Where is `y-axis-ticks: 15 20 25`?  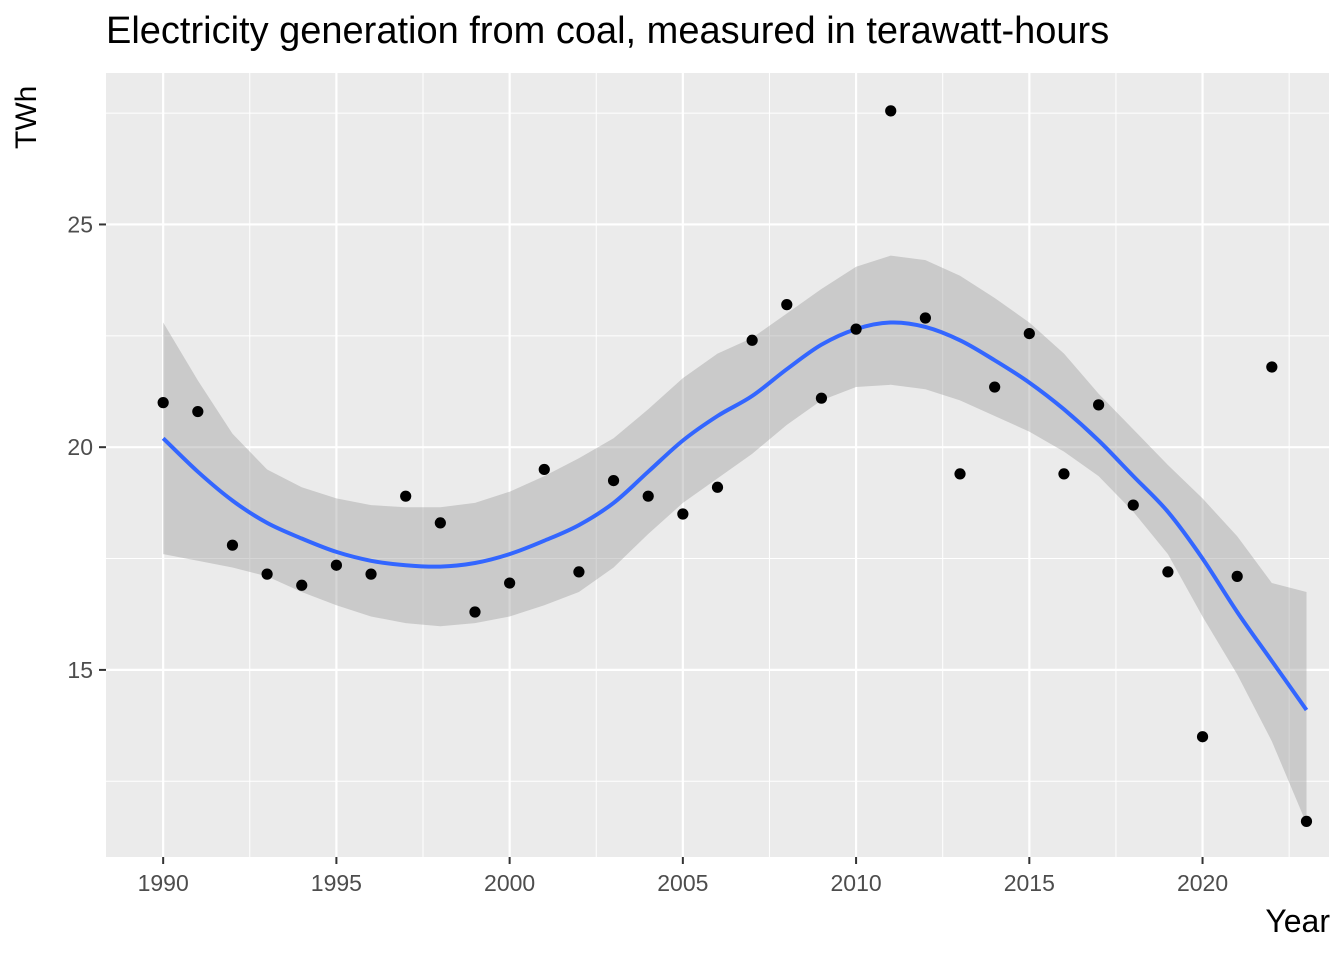 y-axis-ticks: 15 20 25 is located at coordinates (86, 447).